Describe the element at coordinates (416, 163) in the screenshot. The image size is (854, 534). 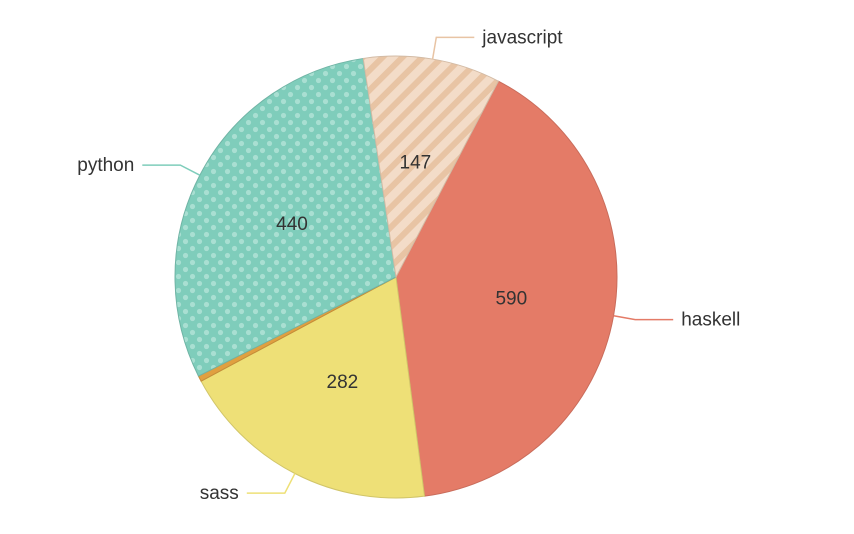
I see `pie-value-label-javascript: 147` at that location.